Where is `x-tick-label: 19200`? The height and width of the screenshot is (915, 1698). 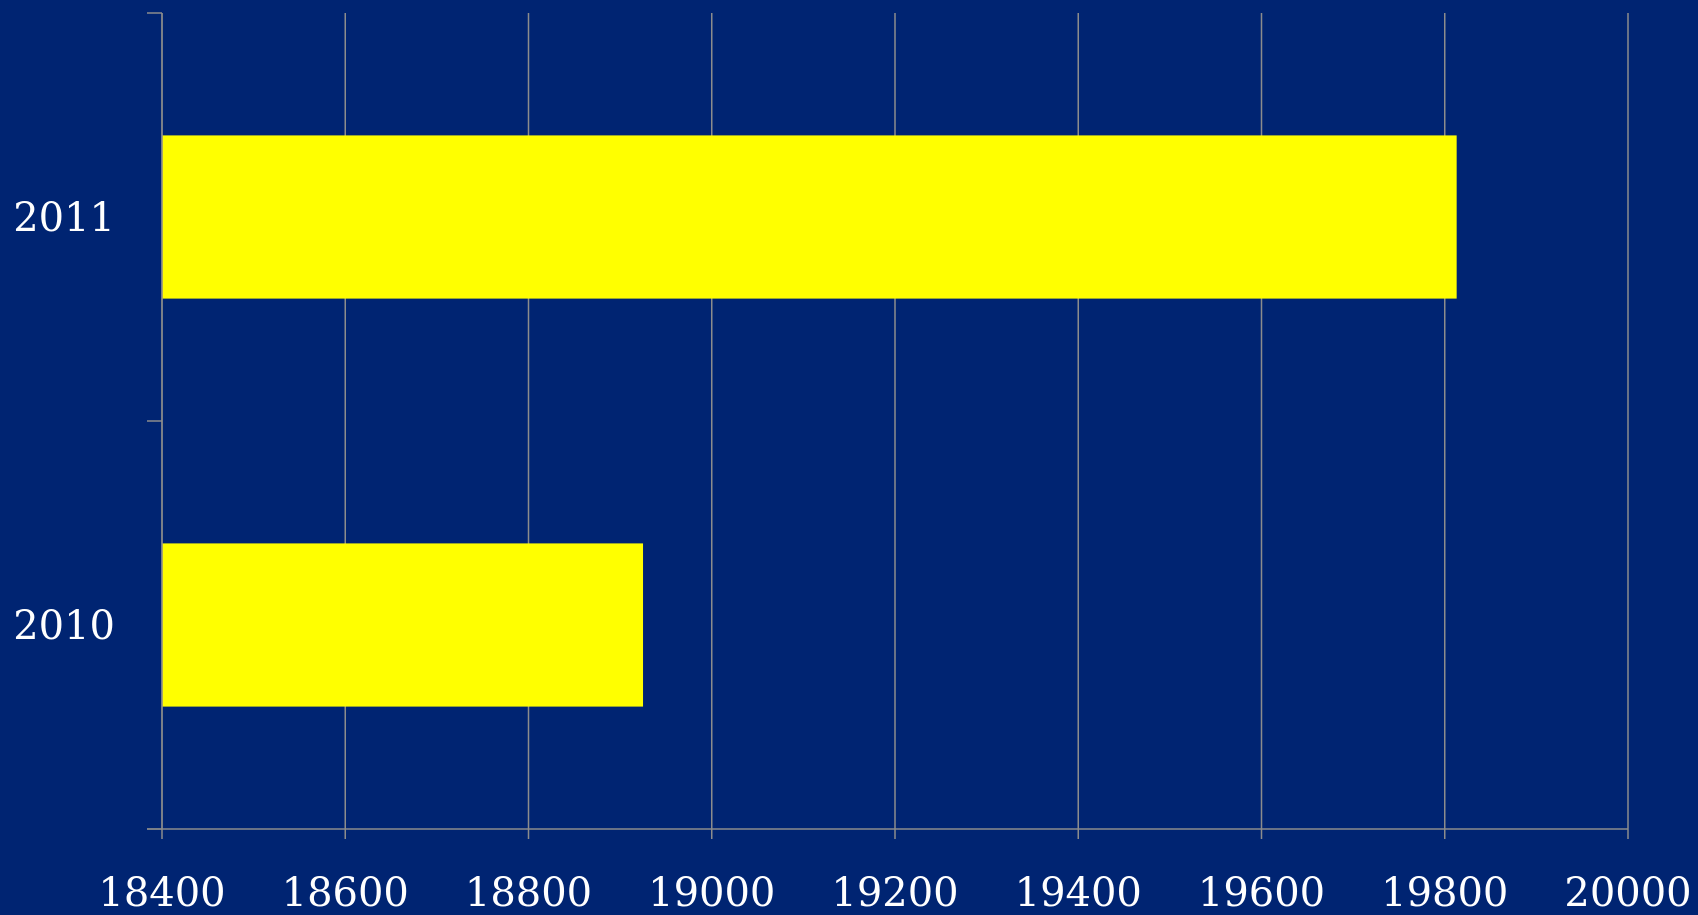
x-tick-label: 19200 is located at coordinates (894, 890).